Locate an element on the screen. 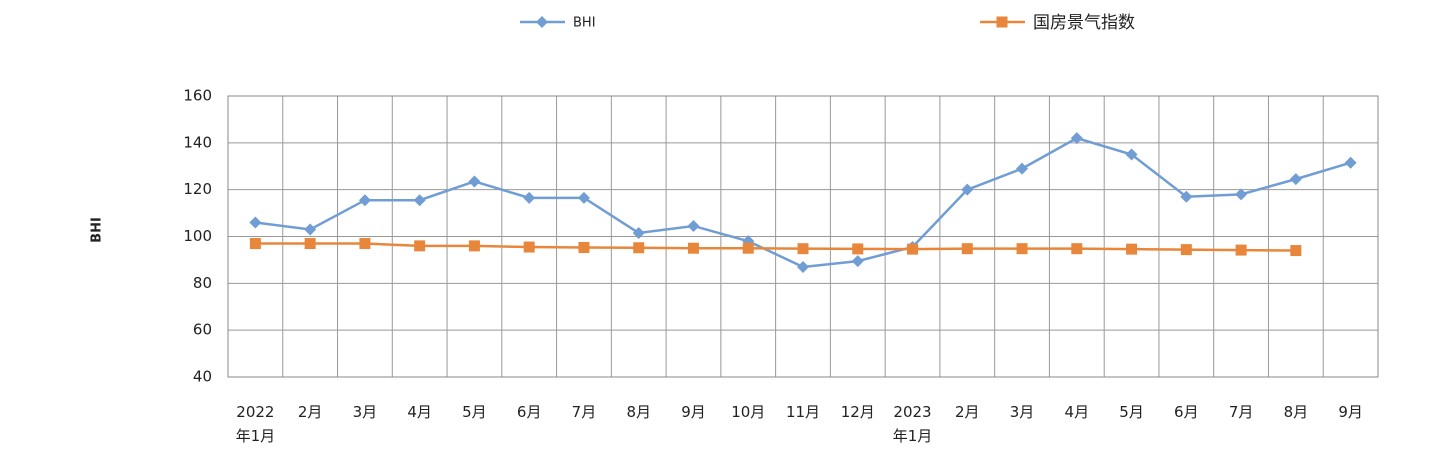 The height and width of the screenshot is (476, 1430). y-axis-label: BHI is located at coordinates (97, 230).